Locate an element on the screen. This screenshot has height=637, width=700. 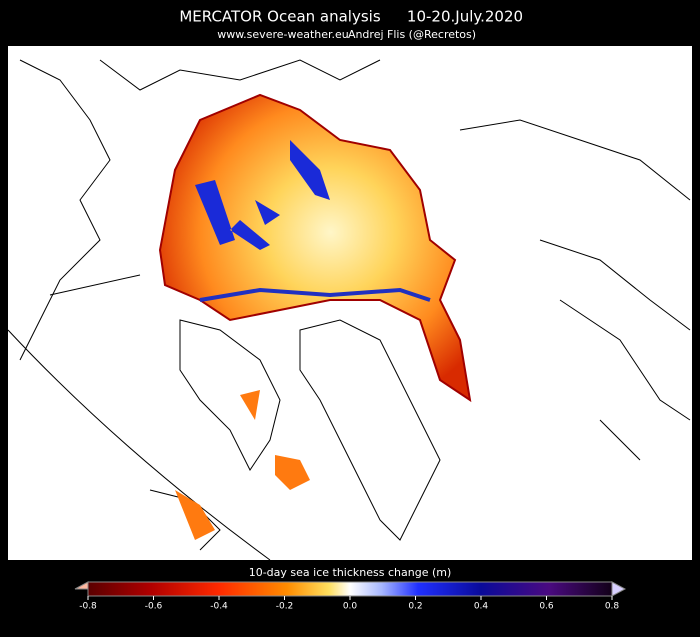
title: MERCATOR Ocean analysis is located at coordinates (279, 17).